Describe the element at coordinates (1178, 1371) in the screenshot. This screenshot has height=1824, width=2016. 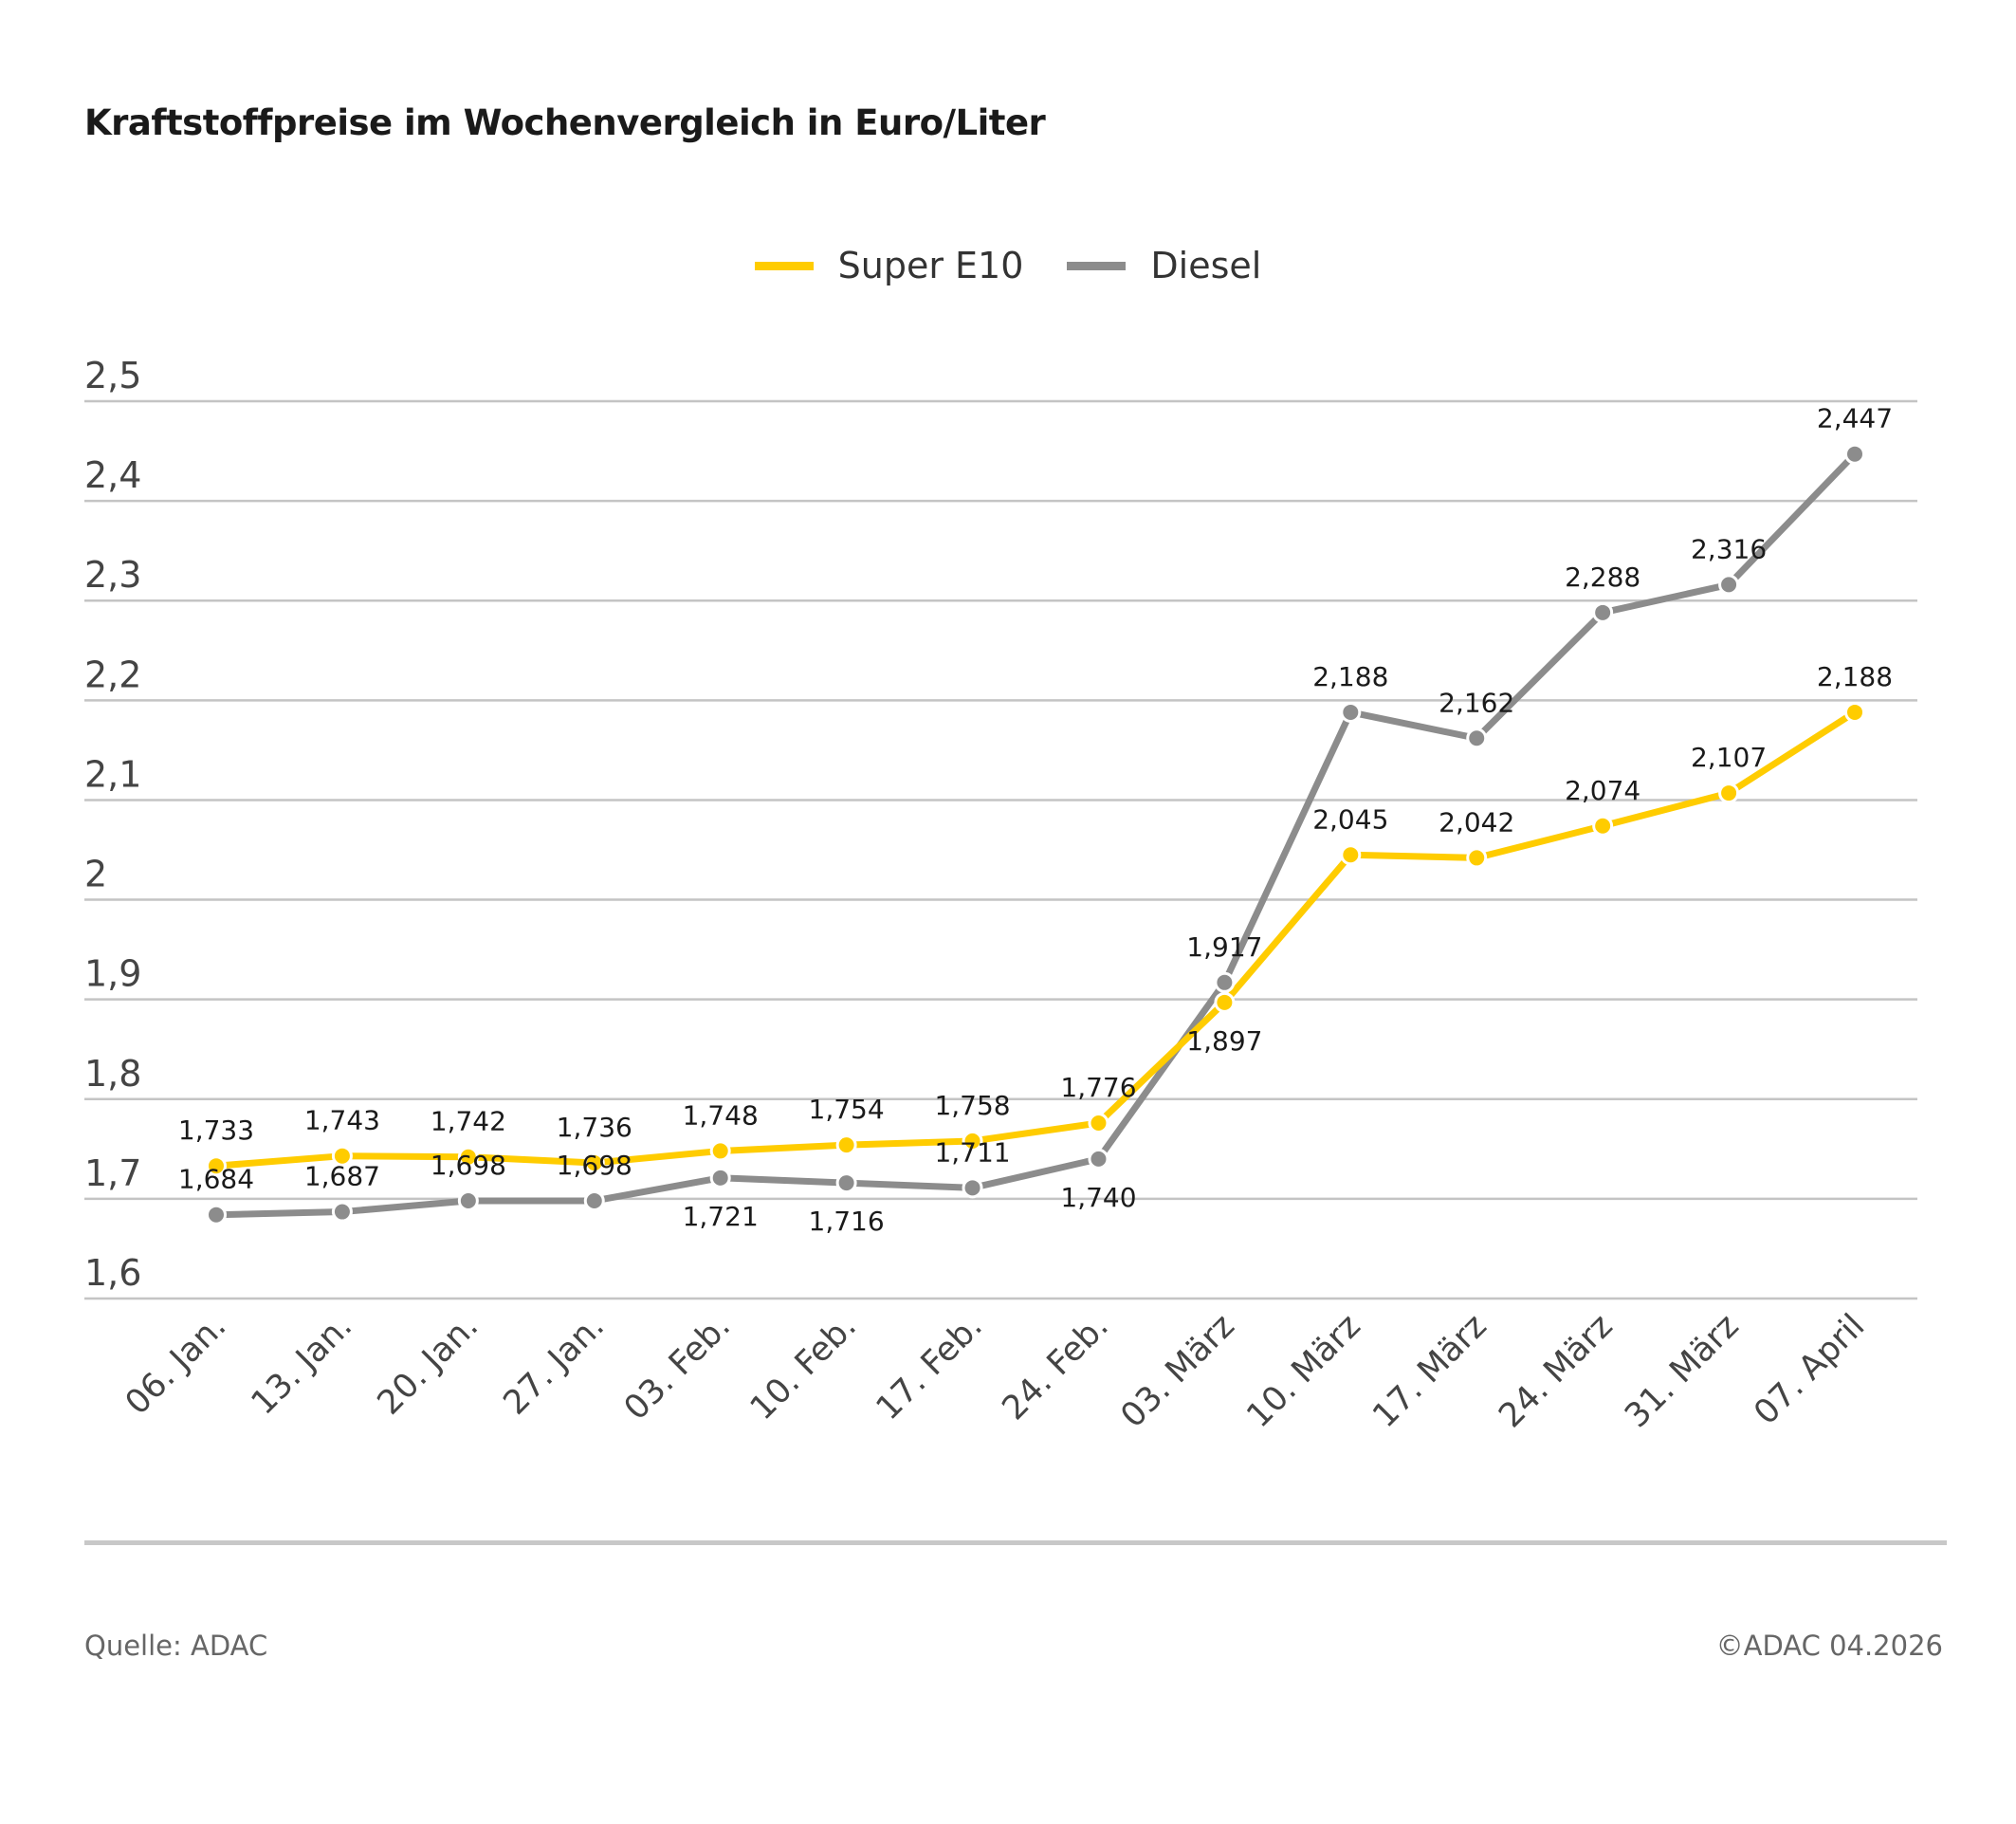
I see `x-tick-label: 03. März` at that location.